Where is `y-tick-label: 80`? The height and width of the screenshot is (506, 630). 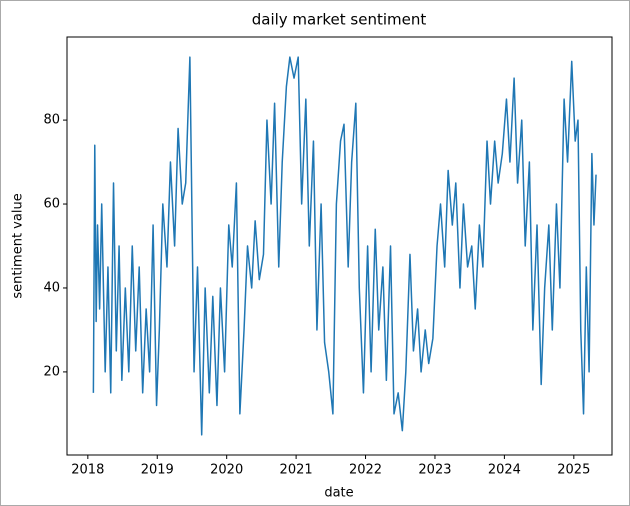
y-tick-label: 80 is located at coordinates (51, 120).